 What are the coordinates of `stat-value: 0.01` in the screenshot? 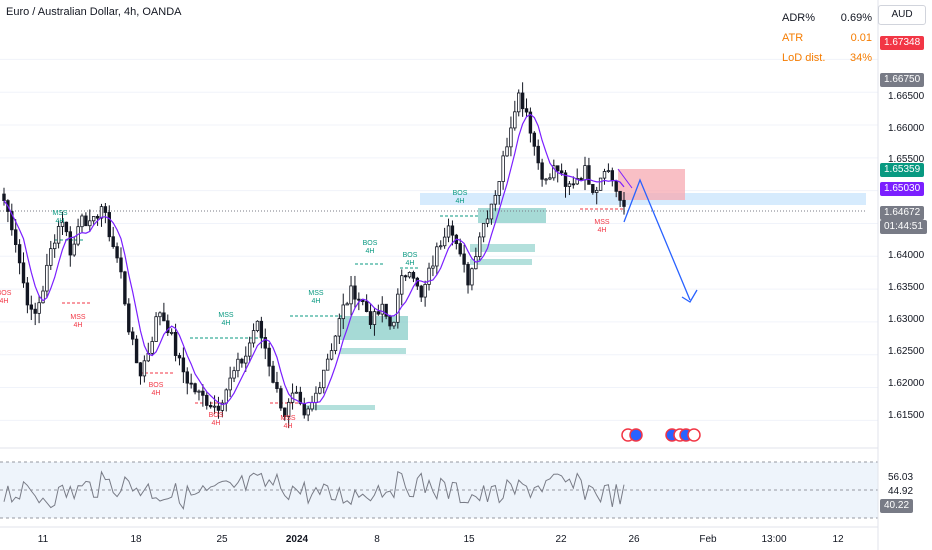 It's located at (861, 38).